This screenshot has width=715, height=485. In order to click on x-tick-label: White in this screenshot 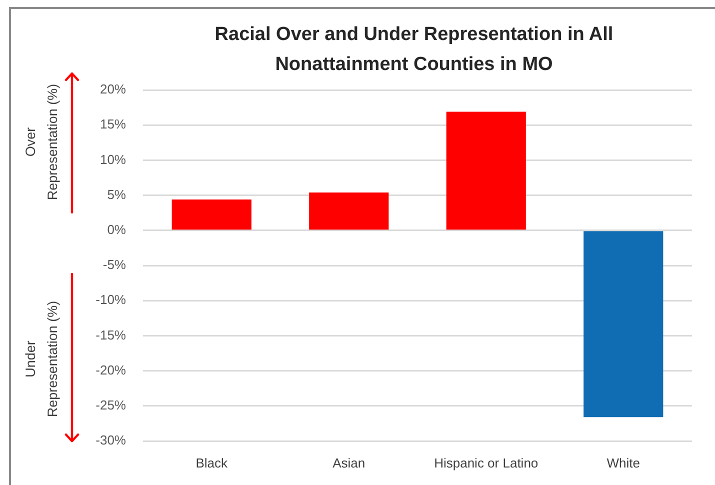, I will do `click(623, 462)`.